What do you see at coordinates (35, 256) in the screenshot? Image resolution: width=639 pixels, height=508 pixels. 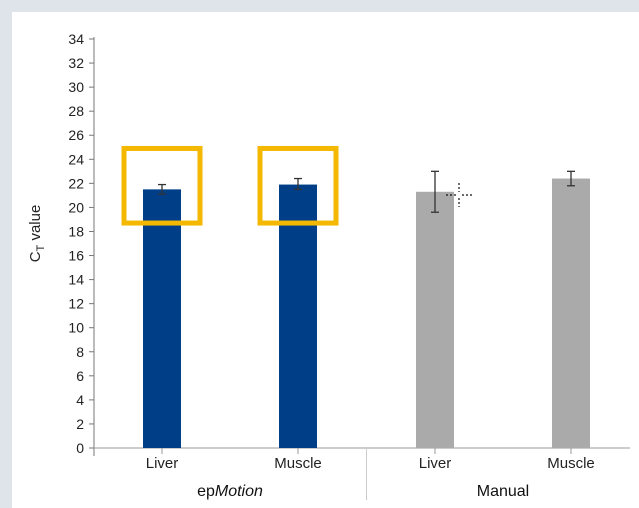 I see `y-axis-label-main: C` at bounding box center [35, 256].